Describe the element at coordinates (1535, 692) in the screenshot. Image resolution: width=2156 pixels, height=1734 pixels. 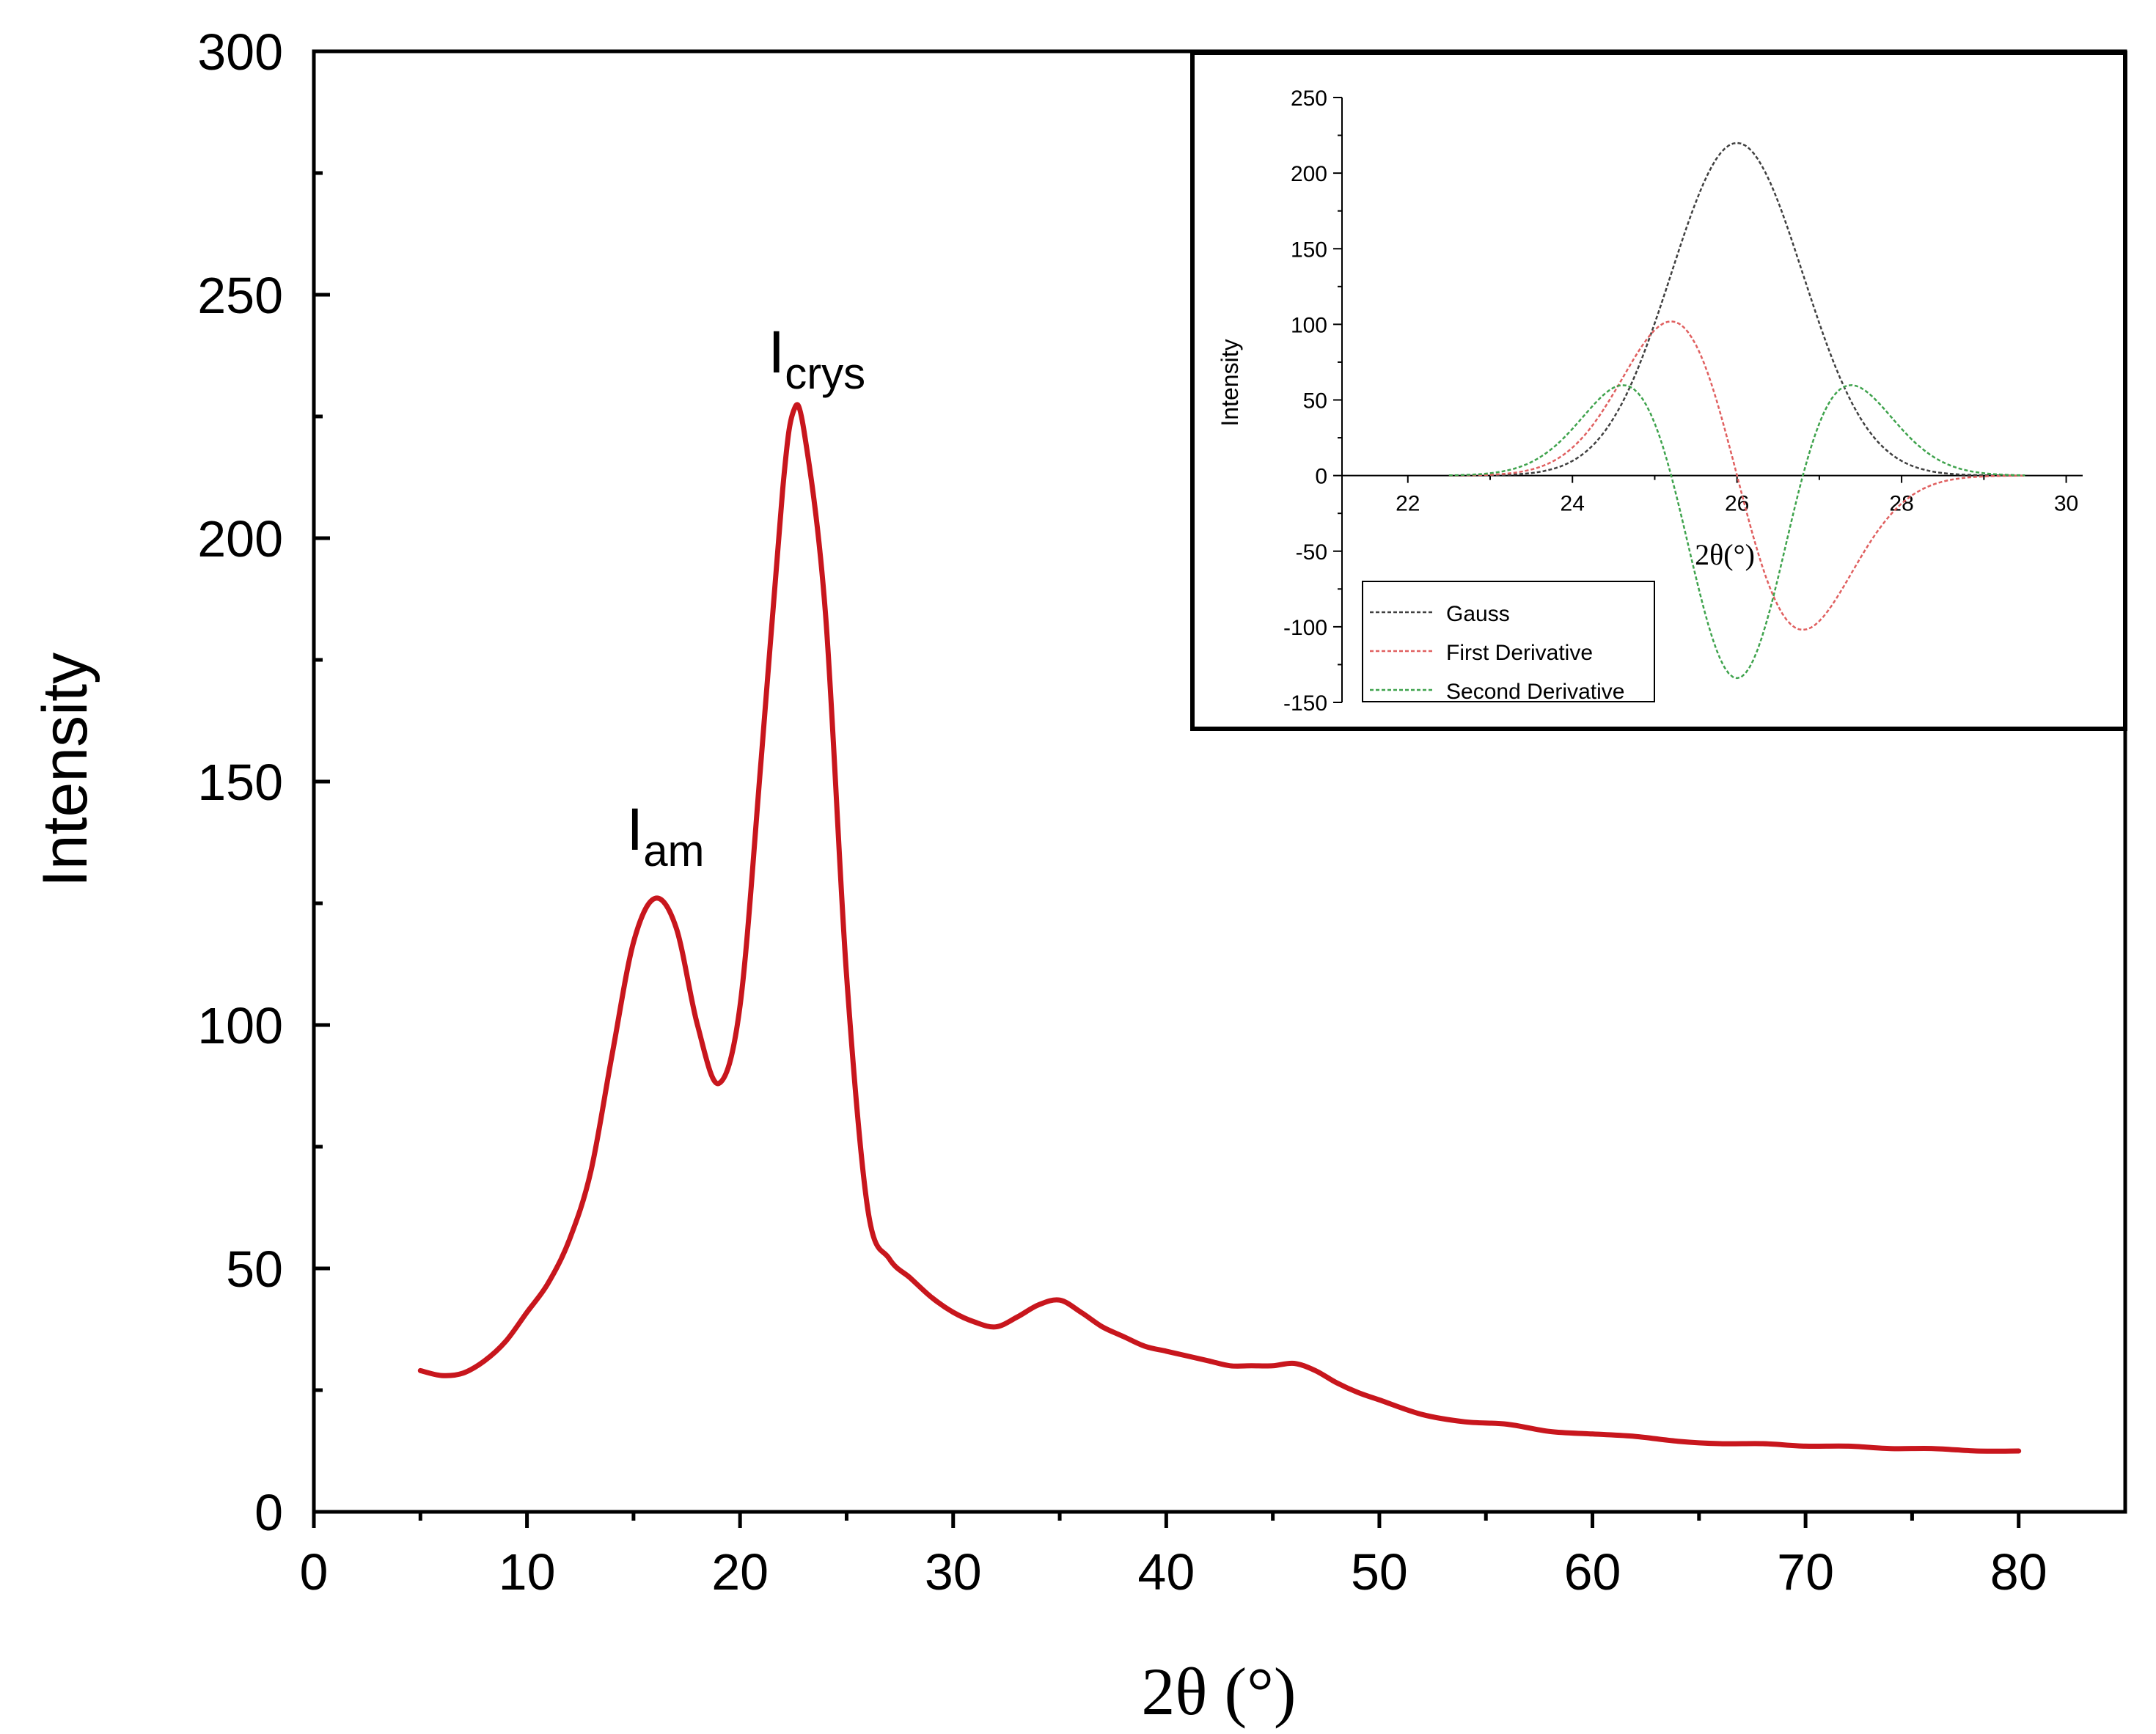
I see `inset-legend-label: Second Derivative` at that location.